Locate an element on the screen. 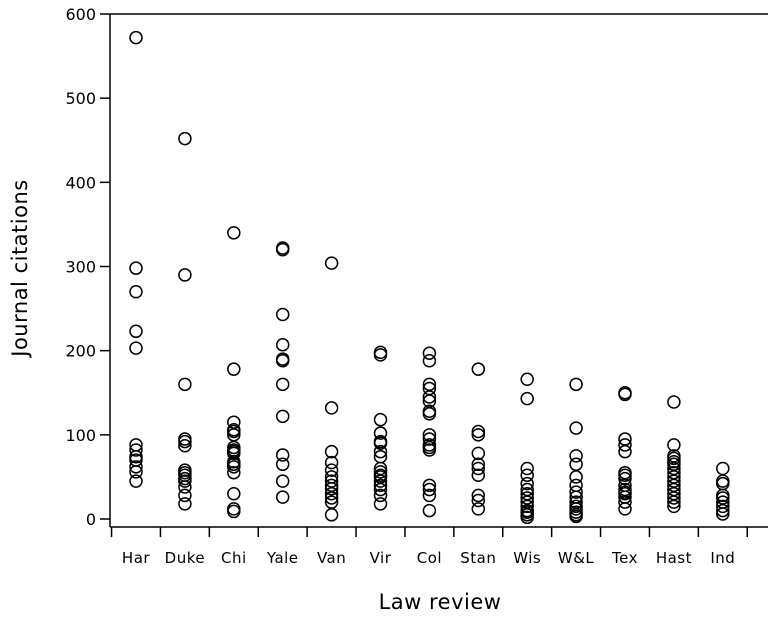  x-tick-label: Vir is located at coordinates (381, 558).